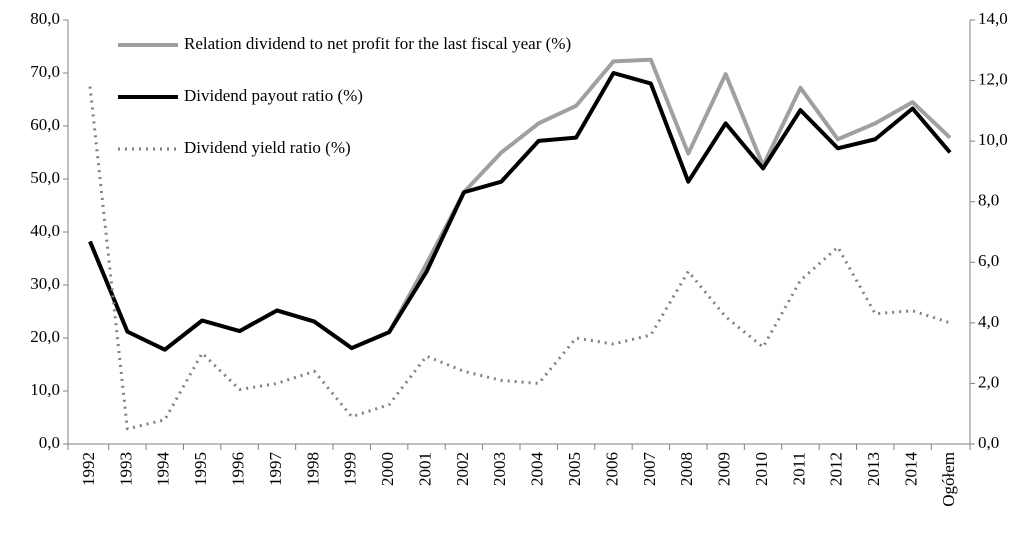 This screenshot has width=1035, height=536. Describe the element at coordinates (798, 468) in the screenshot. I see `x-tick-label: 2011` at that location.